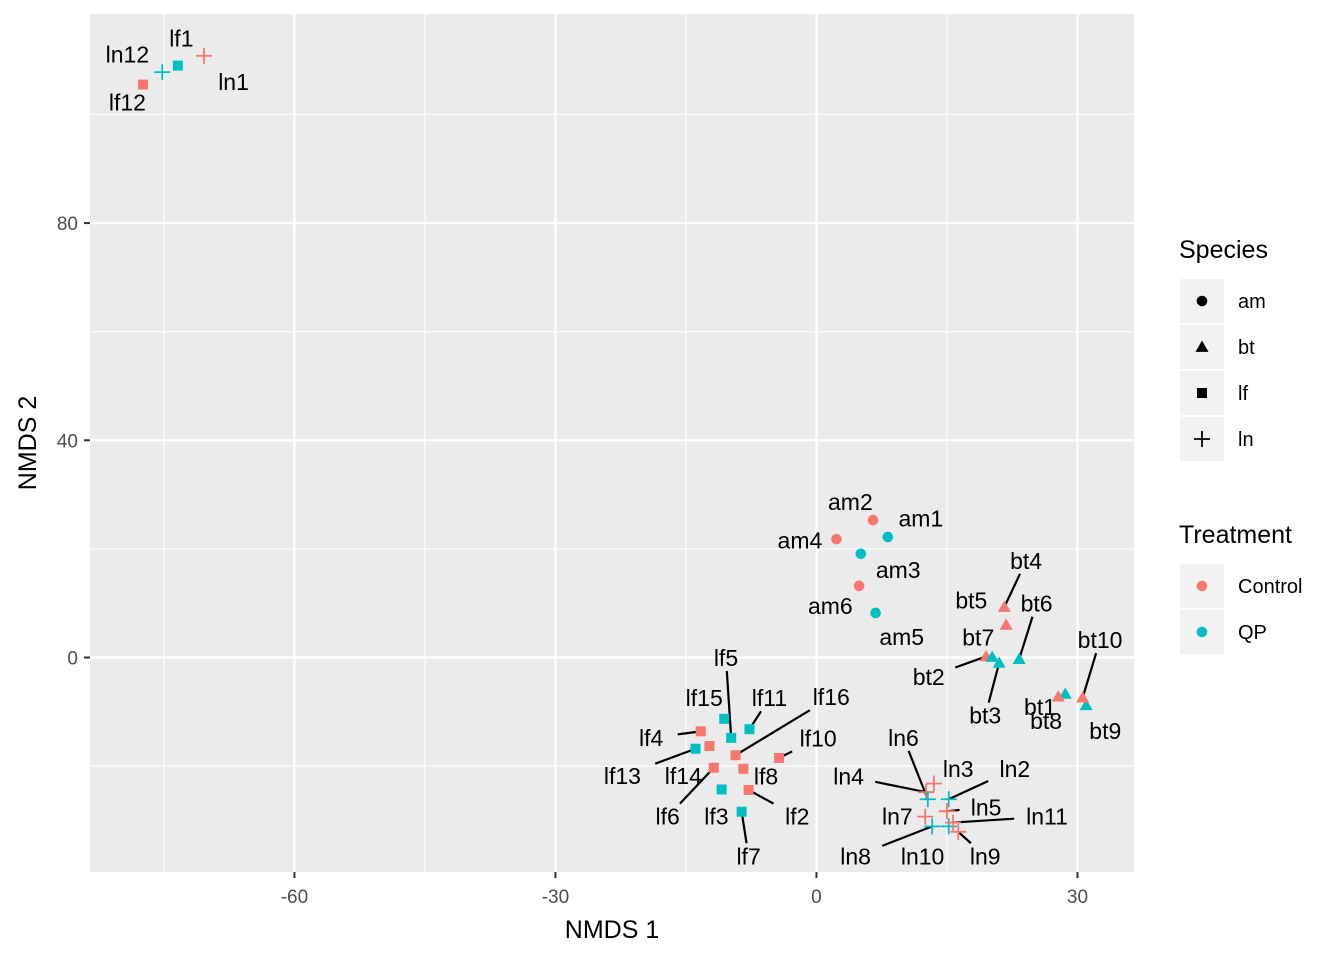 The height and width of the screenshot is (960, 1344). What do you see at coordinates (958, 769) in the screenshot?
I see `point-label-ln3: ln3` at bounding box center [958, 769].